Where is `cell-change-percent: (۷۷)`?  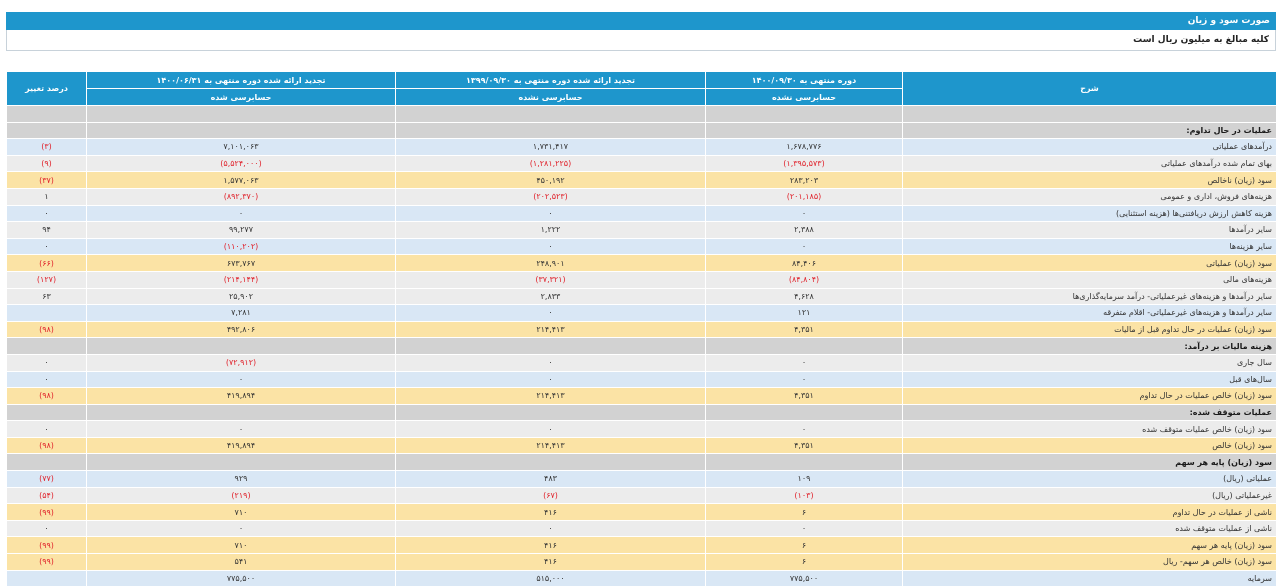
cell-change-percent: (۷۷) is located at coordinates (46, 479).